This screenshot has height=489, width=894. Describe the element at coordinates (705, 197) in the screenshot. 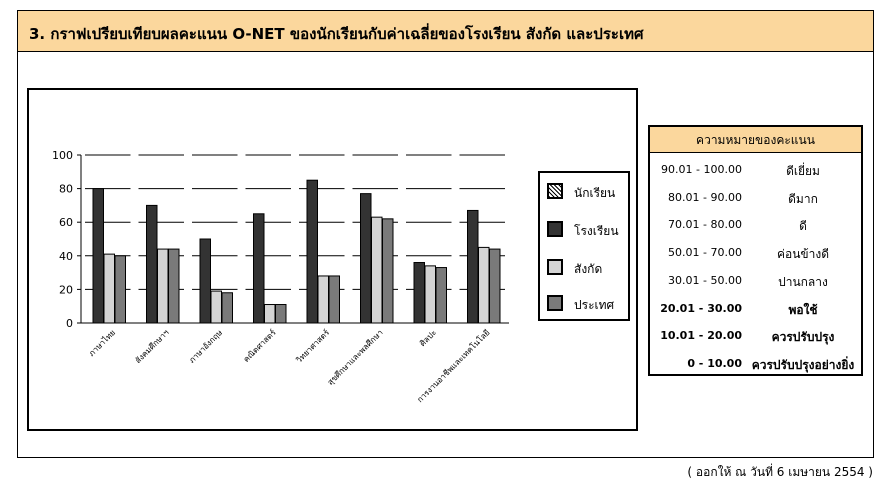

I see `scale-range: 80.01 - 90.00` at that location.